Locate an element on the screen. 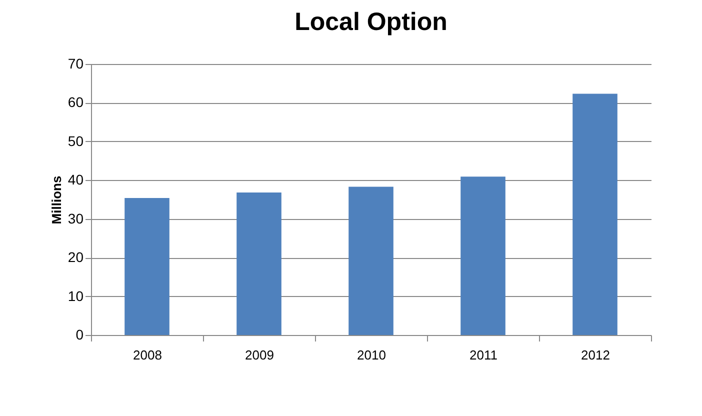  y-tick-label: 60 is located at coordinates (76, 102).